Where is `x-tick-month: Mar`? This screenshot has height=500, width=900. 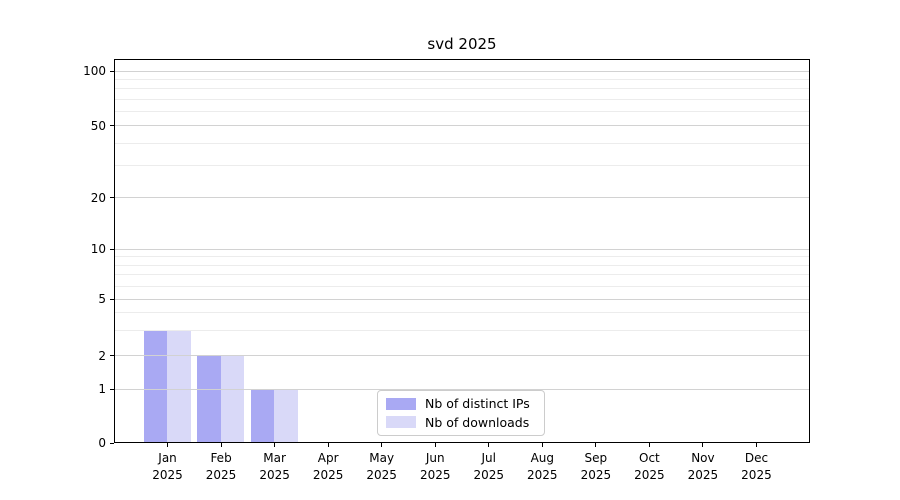 x-tick-month: Mar is located at coordinates (274, 458).